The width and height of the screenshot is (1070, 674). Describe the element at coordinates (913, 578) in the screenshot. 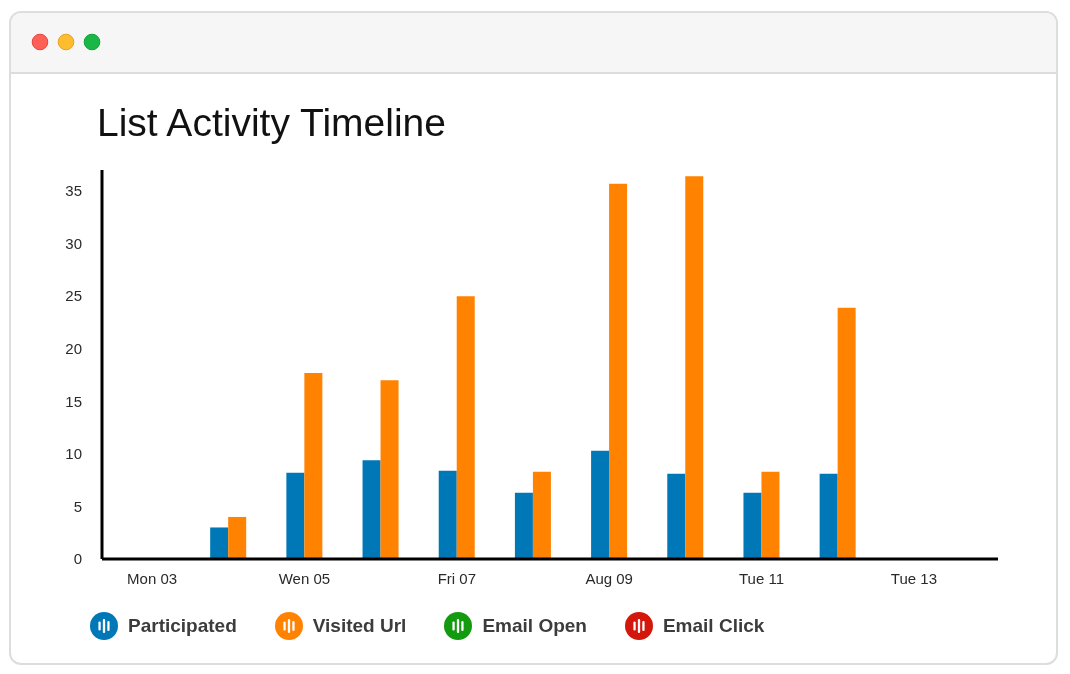

I see `x-tick-label: Tue 13` at that location.